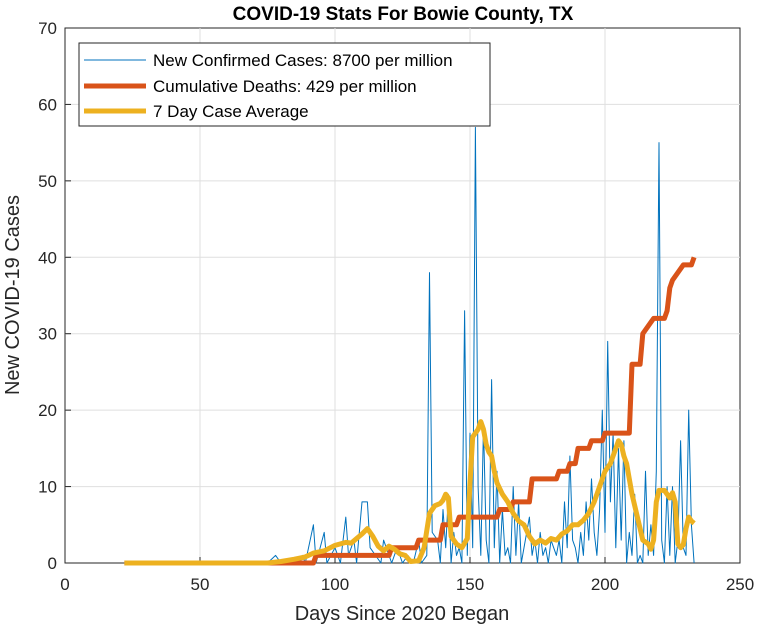 The height and width of the screenshot is (630, 761). What do you see at coordinates (403, 14) in the screenshot?
I see `chart-title: COVID-19 Stats For Bowie County, TX` at bounding box center [403, 14].